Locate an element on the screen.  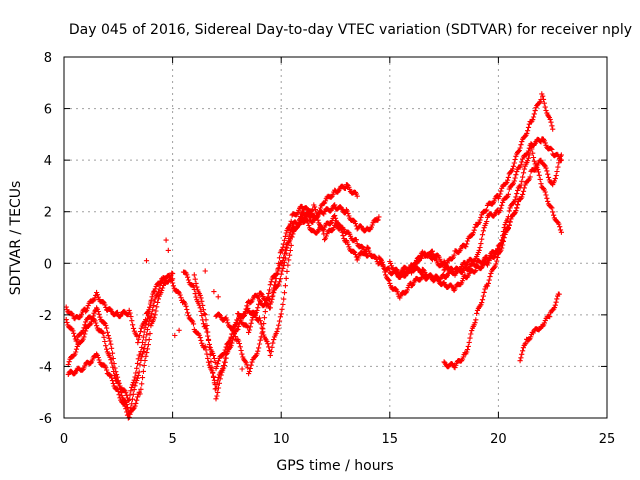
y-tick-label: -4 is located at coordinates (45, 367).